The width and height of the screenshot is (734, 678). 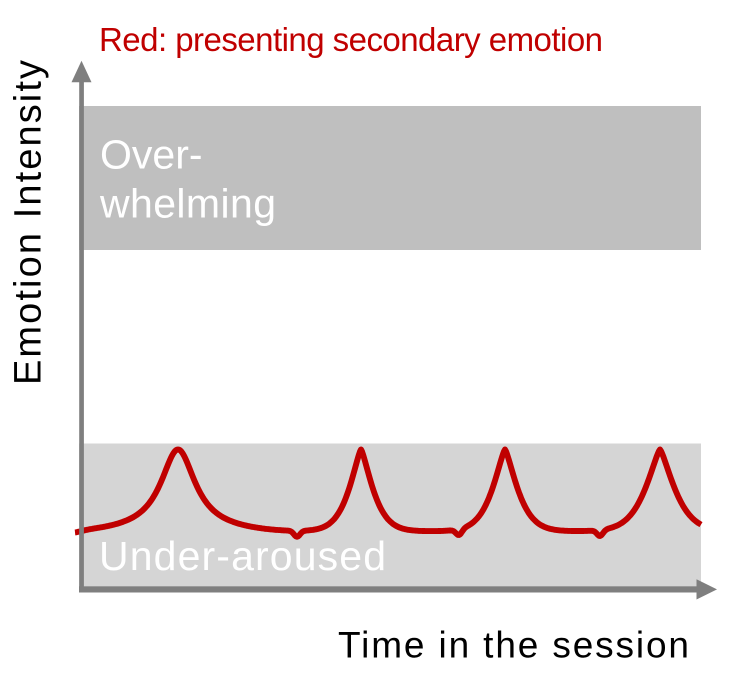 I want to click on svg-text: Under-aroused, so click(x=242, y=556).